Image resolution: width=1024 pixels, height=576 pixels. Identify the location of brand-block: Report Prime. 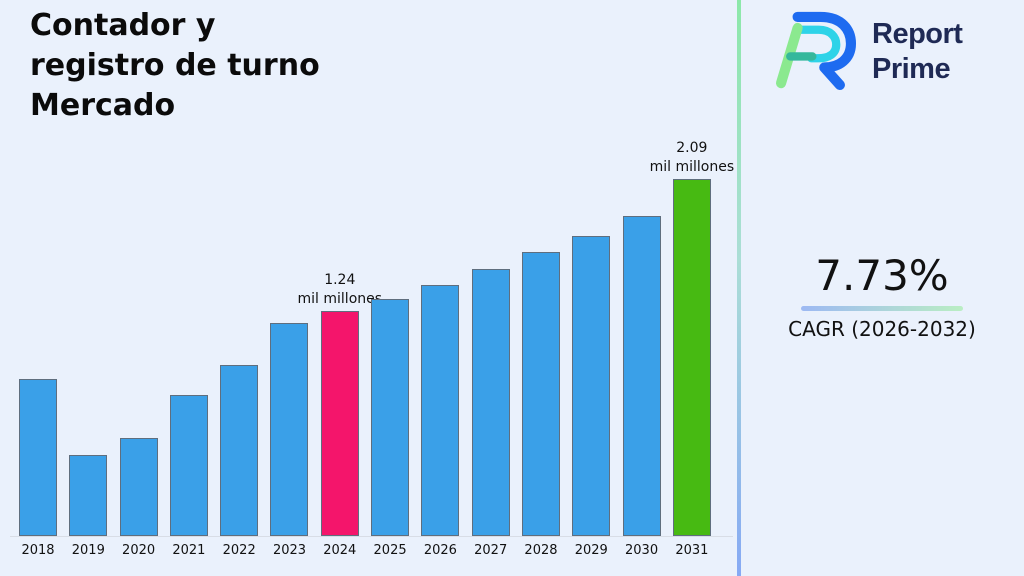
(866, 50).